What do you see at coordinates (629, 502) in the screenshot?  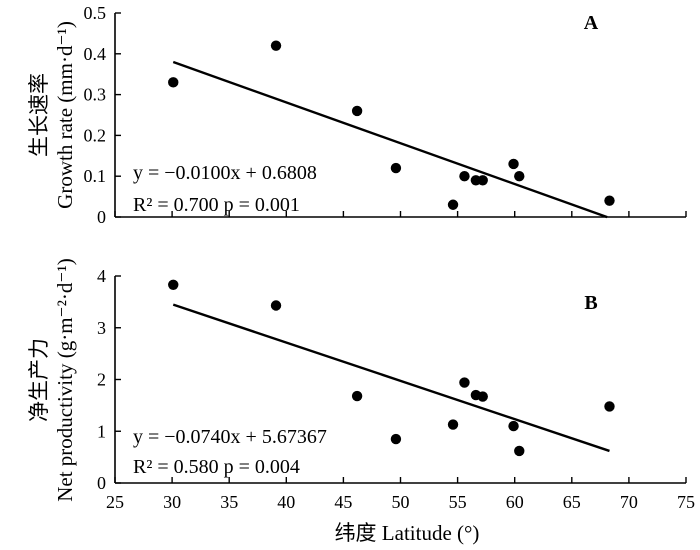 I see `x-tick-label: 70` at bounding box center [629, 502].